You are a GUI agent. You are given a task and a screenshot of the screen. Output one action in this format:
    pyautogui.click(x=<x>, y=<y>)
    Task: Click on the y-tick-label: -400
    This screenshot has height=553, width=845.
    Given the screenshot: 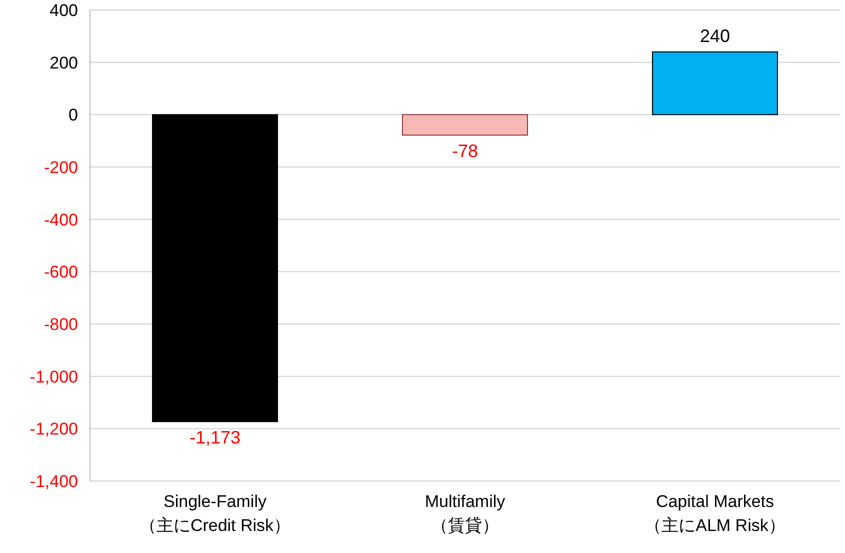 What is the action you would take?
    pyautogui.click(x=61, y=220)
    